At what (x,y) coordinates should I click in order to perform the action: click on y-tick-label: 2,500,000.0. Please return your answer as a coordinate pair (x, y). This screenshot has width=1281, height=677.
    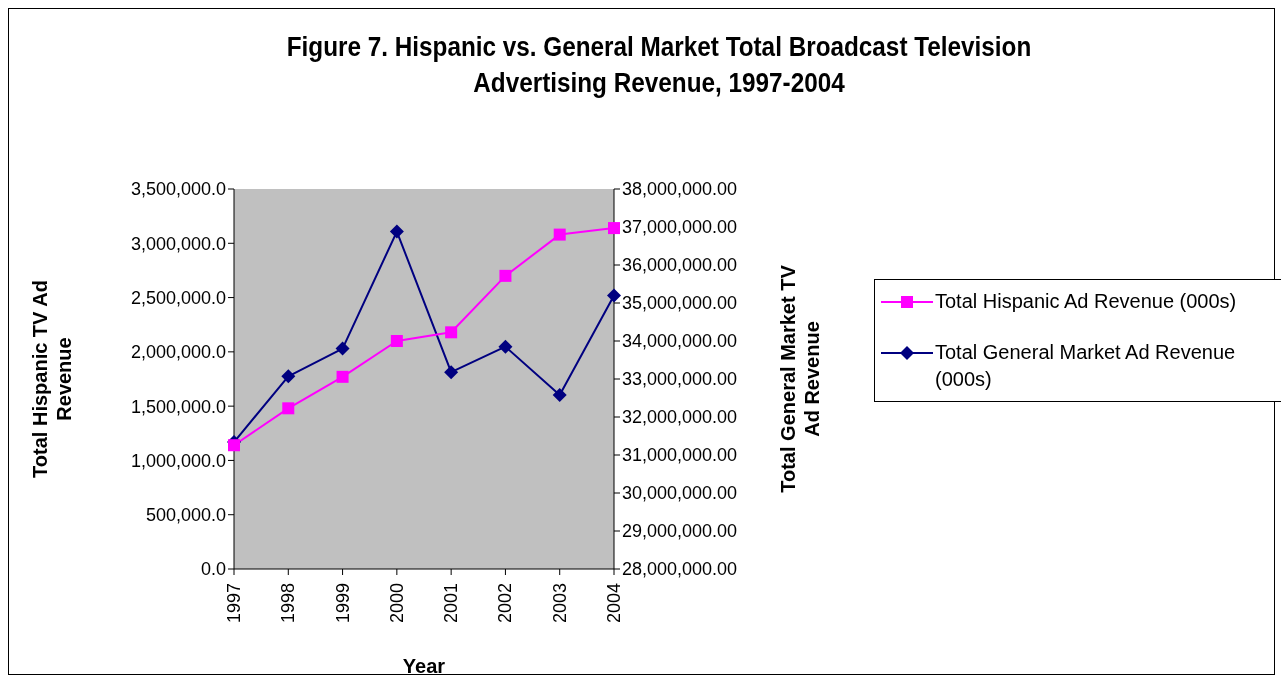
    Looking at the image, I should click on (178, 297).